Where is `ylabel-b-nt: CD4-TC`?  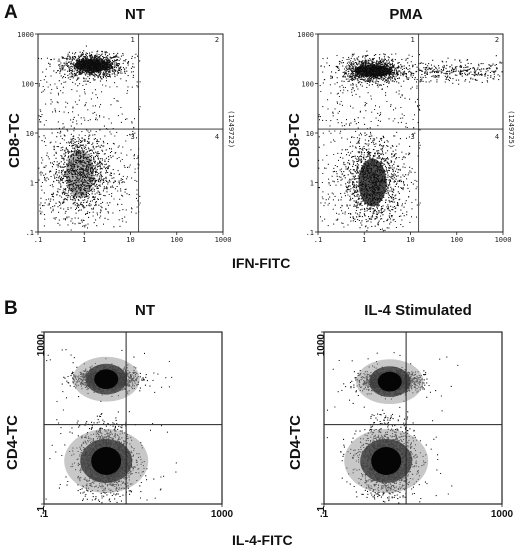
ylabel-b-nt: CD4-TC is located at coordinates (12, 442).